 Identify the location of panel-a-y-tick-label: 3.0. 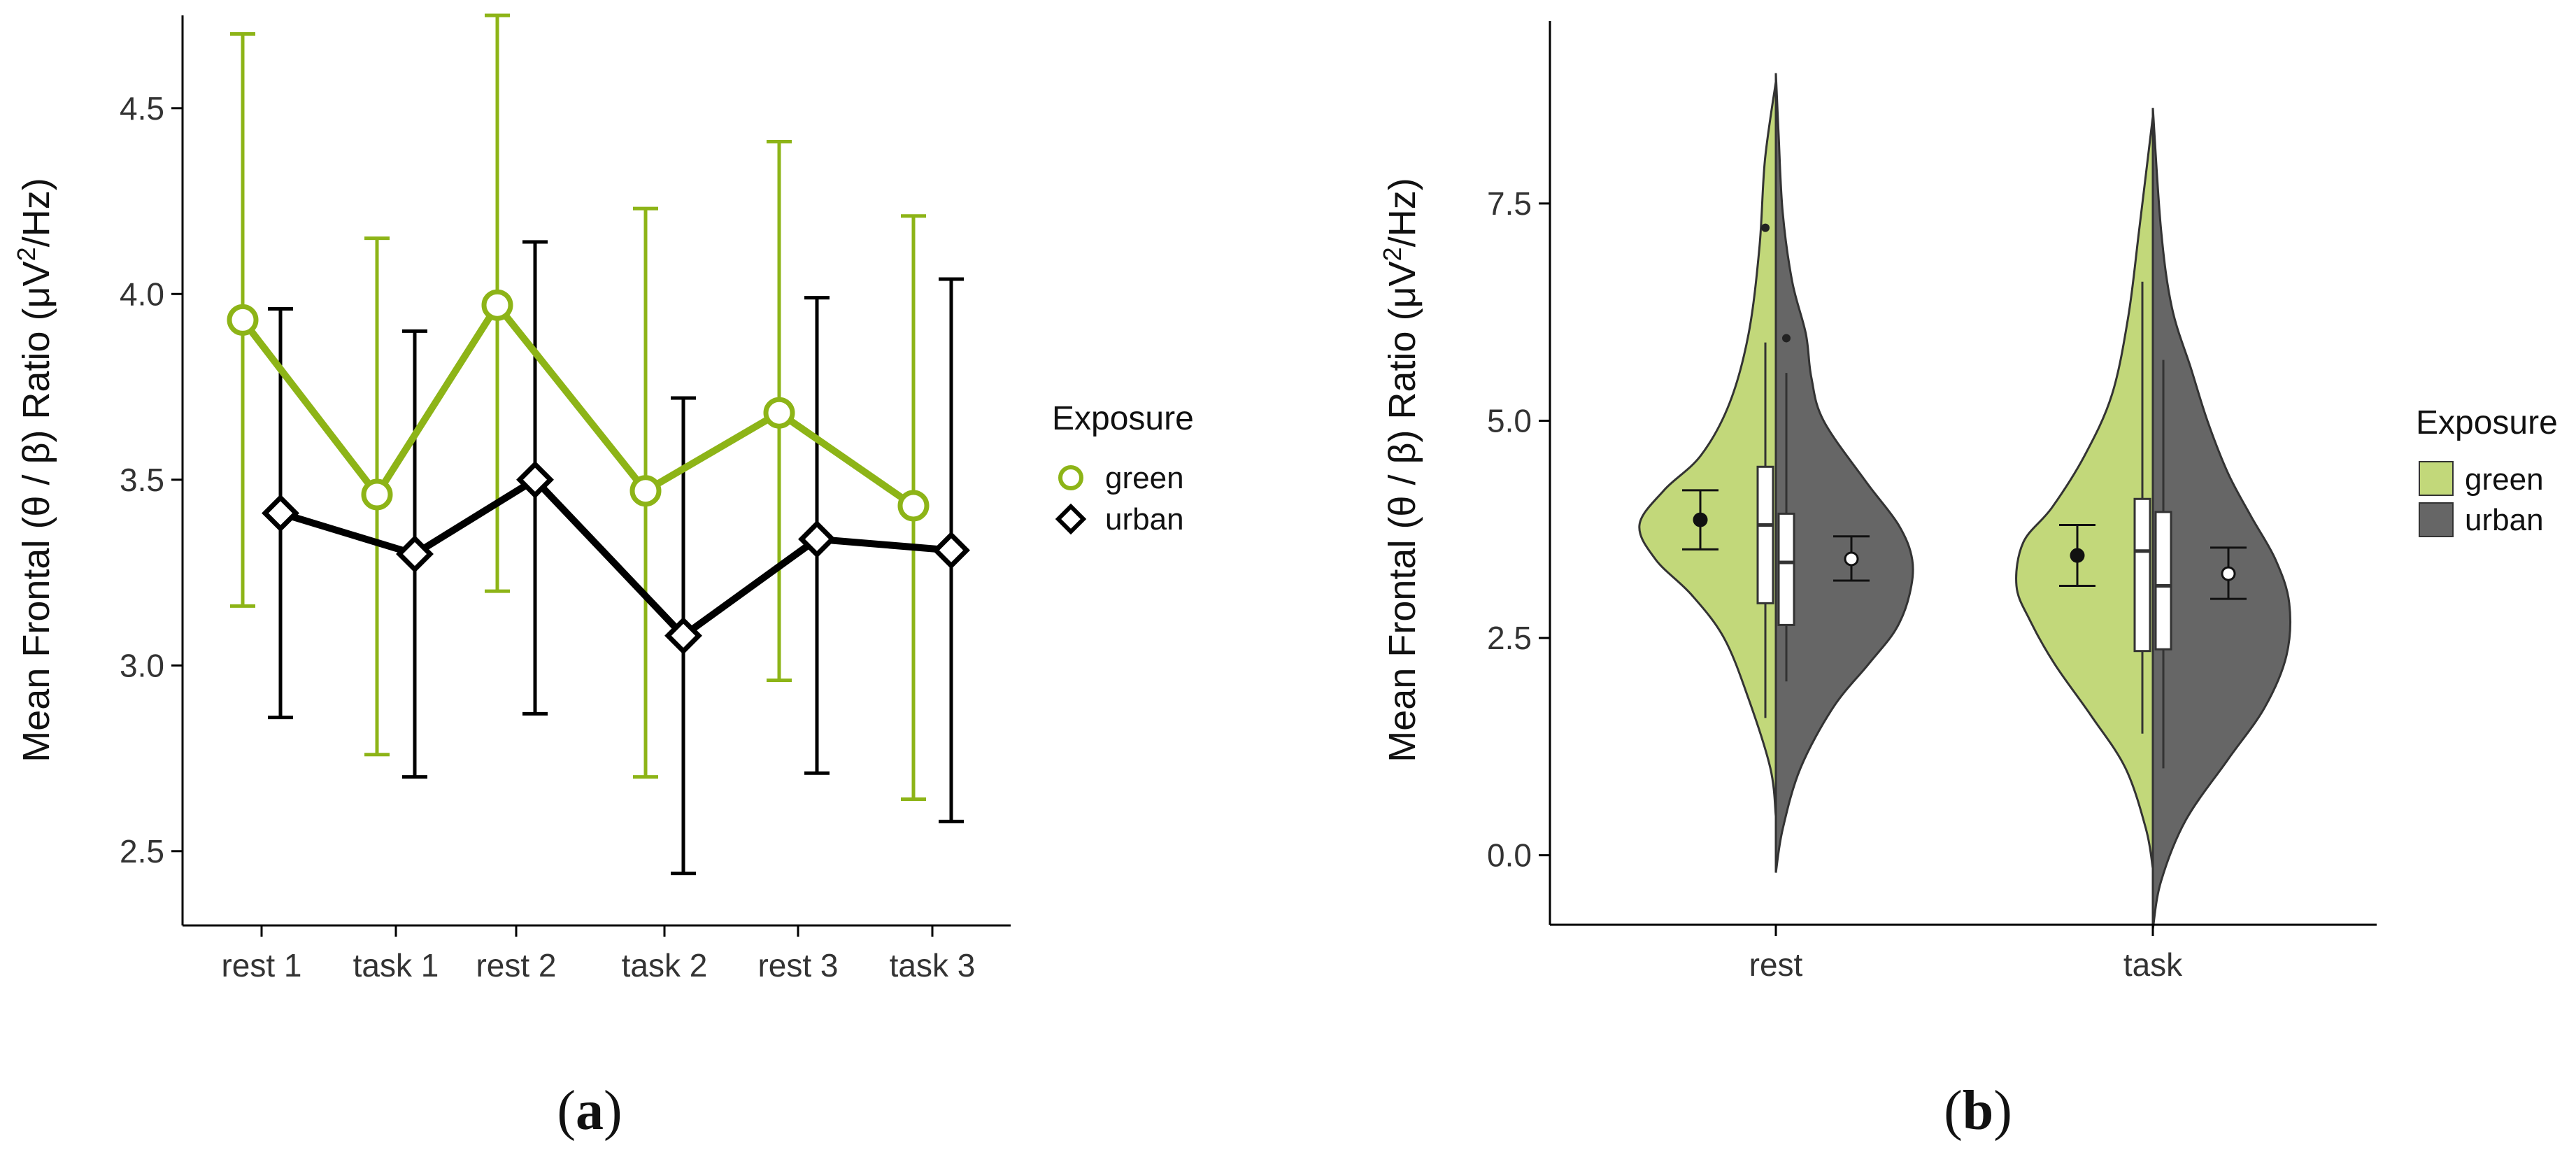
(142, 665).